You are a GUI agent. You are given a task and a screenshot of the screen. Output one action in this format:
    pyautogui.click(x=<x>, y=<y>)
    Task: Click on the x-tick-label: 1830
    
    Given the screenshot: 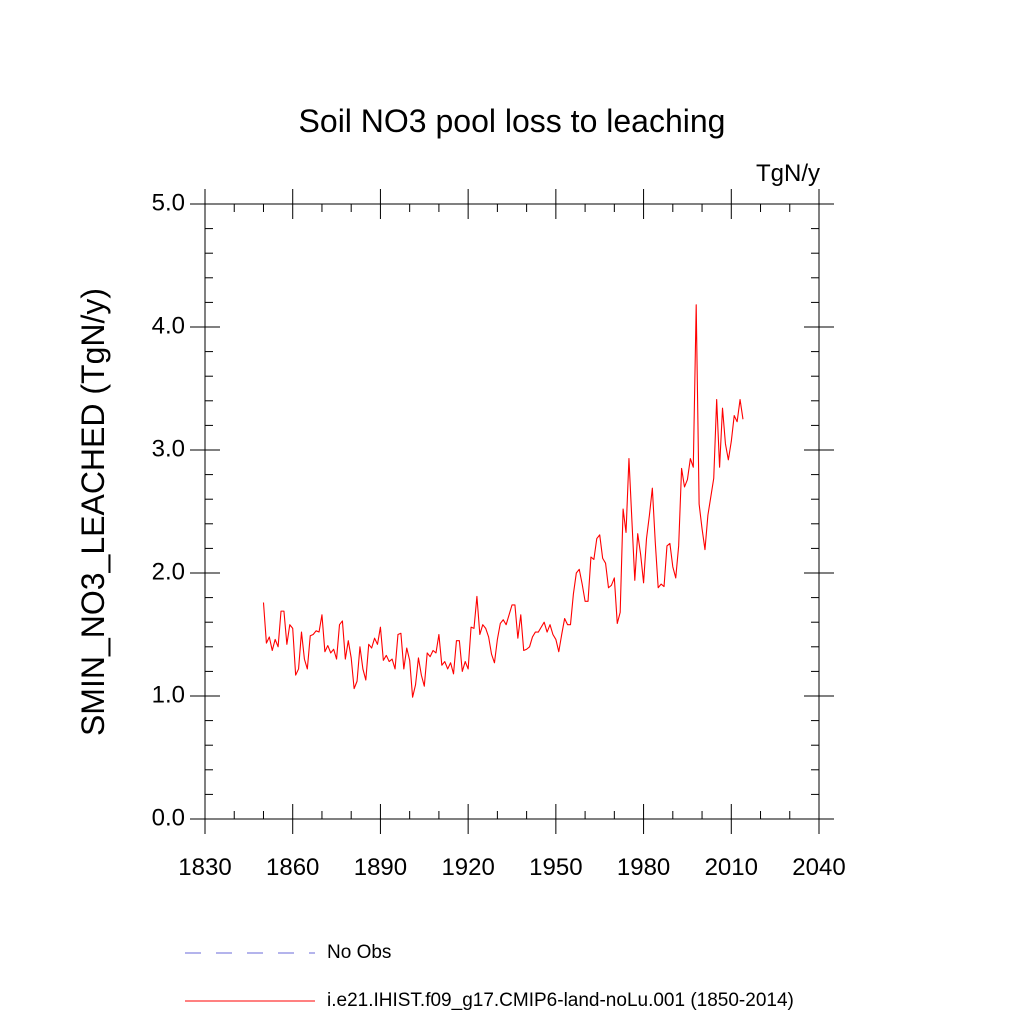 What is the action you would take?
    pyautogui.click(x=204, y=867)
    